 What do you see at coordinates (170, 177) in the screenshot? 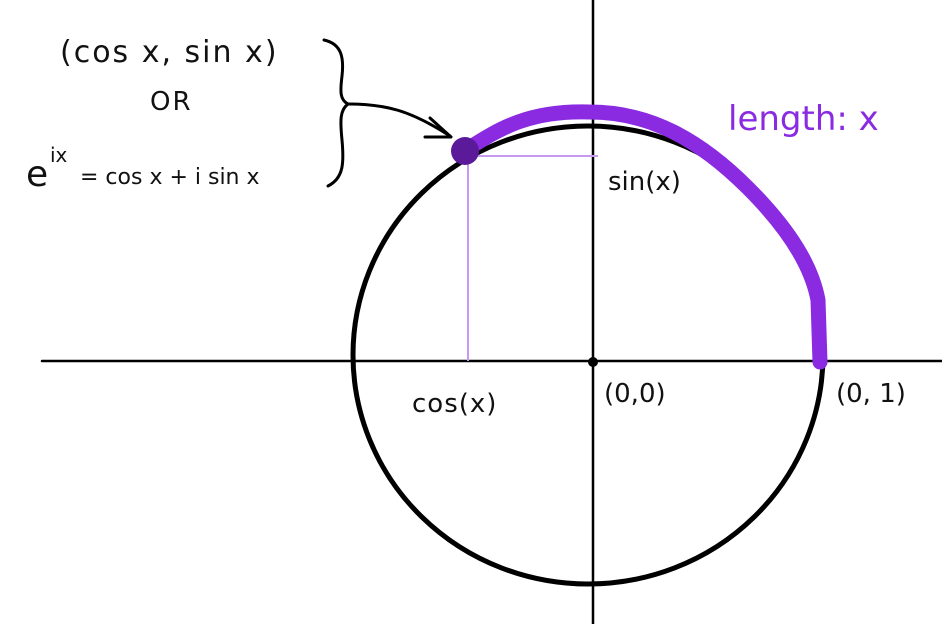
I see `euler-rhs-label: = cos x + i sin x` at bounding box center [170, 177].